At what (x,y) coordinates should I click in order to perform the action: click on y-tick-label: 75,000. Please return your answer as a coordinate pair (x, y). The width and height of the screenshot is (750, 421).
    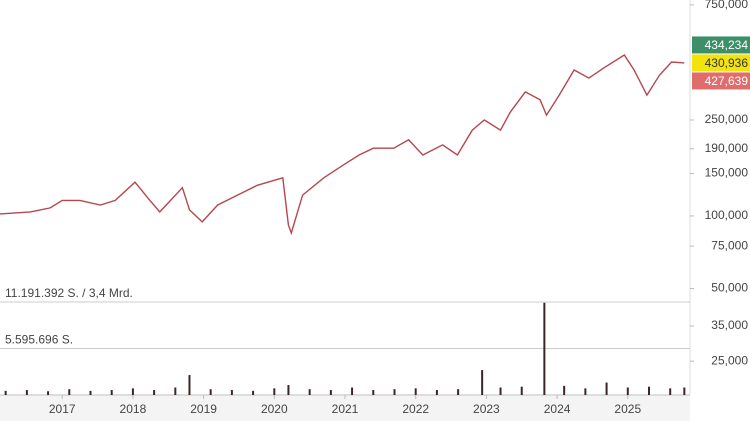
    Looking at the image, I should click on (729, 245).